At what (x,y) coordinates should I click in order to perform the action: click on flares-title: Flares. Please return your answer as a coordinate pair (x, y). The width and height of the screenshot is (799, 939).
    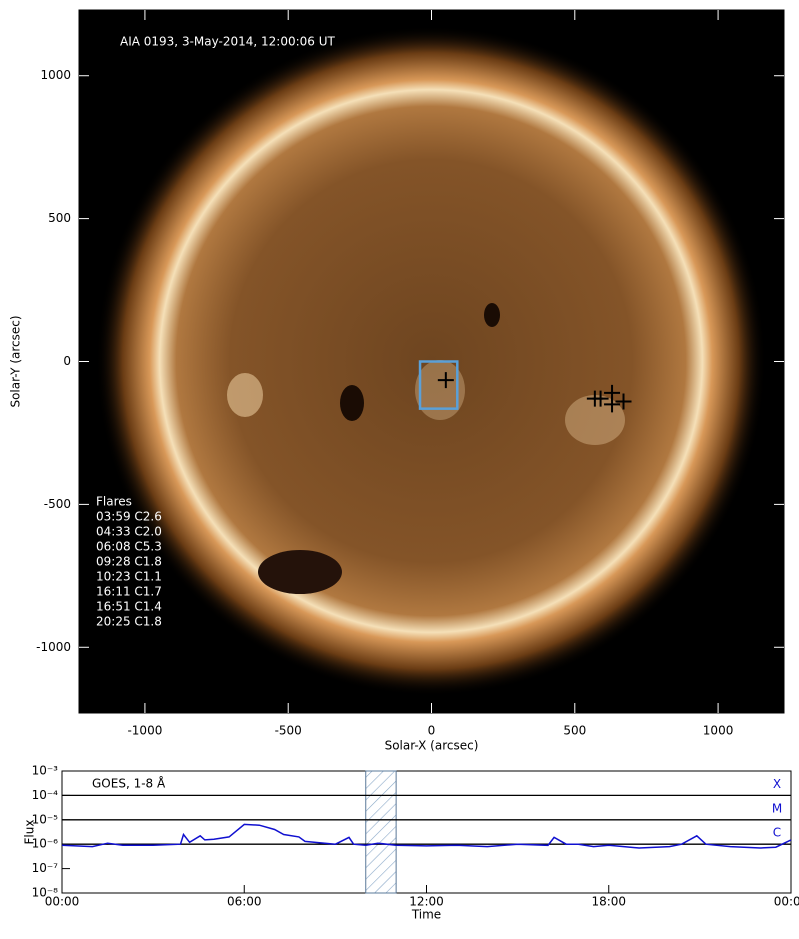
    Looking at the image, I should click on (114, 502).